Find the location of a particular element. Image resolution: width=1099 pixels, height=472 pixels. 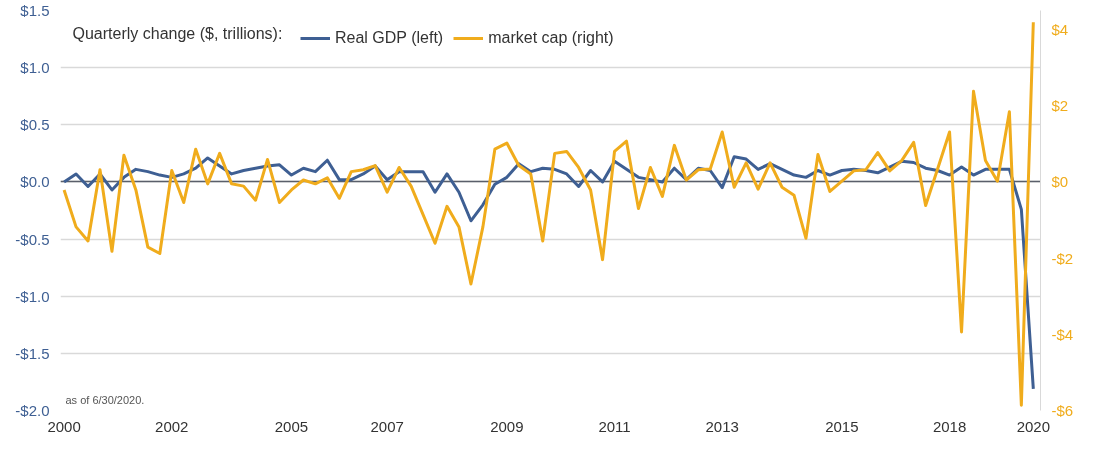

x-tick-label: 2013 is located at coordinates (722, 426).